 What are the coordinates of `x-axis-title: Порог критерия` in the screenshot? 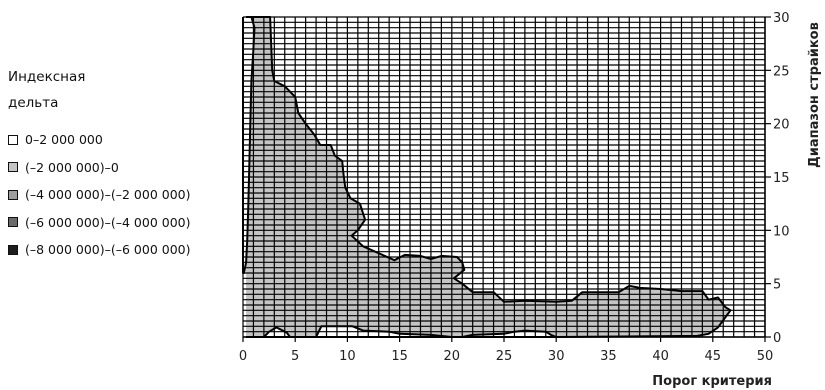 It's located at (712, 381).